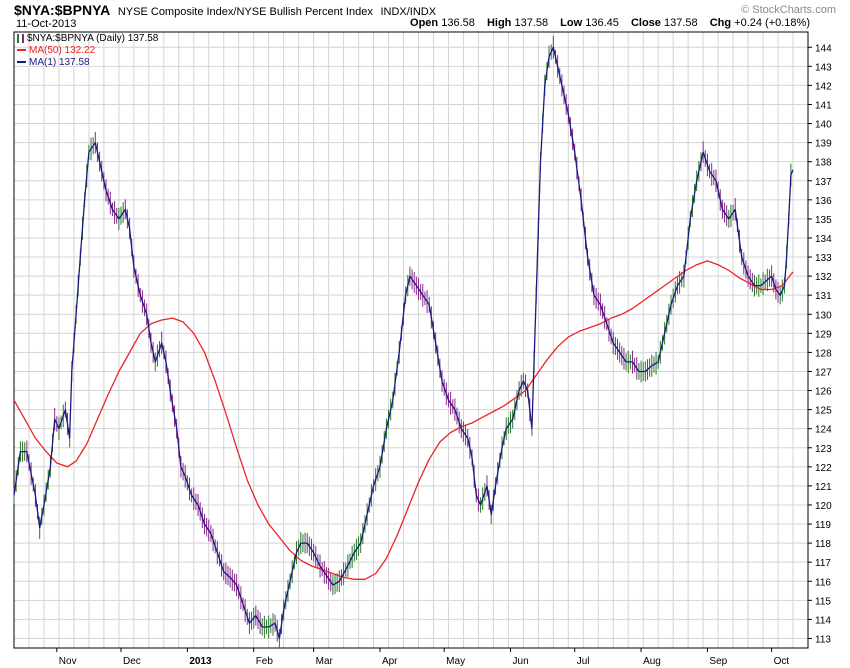 This screenshot has height=668, width=850. What do you see at coordinates (390, 661) in the screenshot?
I see `x-tick-label: Apr` at bounding box center [390, 661].